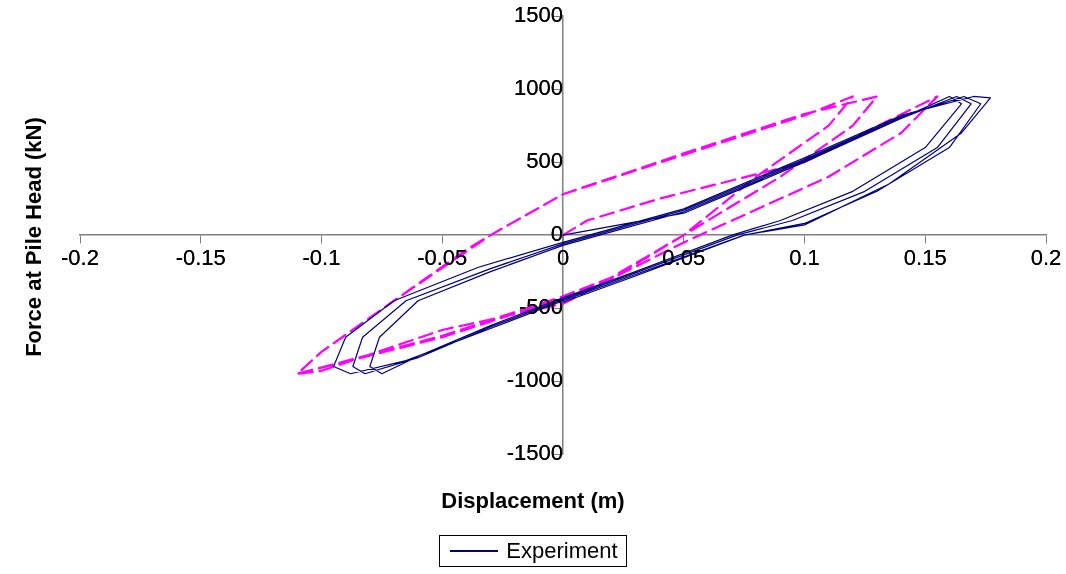 This screenshot has height=574, width=1066. I want to click on y-tick-label: 500, so click(544, 161).